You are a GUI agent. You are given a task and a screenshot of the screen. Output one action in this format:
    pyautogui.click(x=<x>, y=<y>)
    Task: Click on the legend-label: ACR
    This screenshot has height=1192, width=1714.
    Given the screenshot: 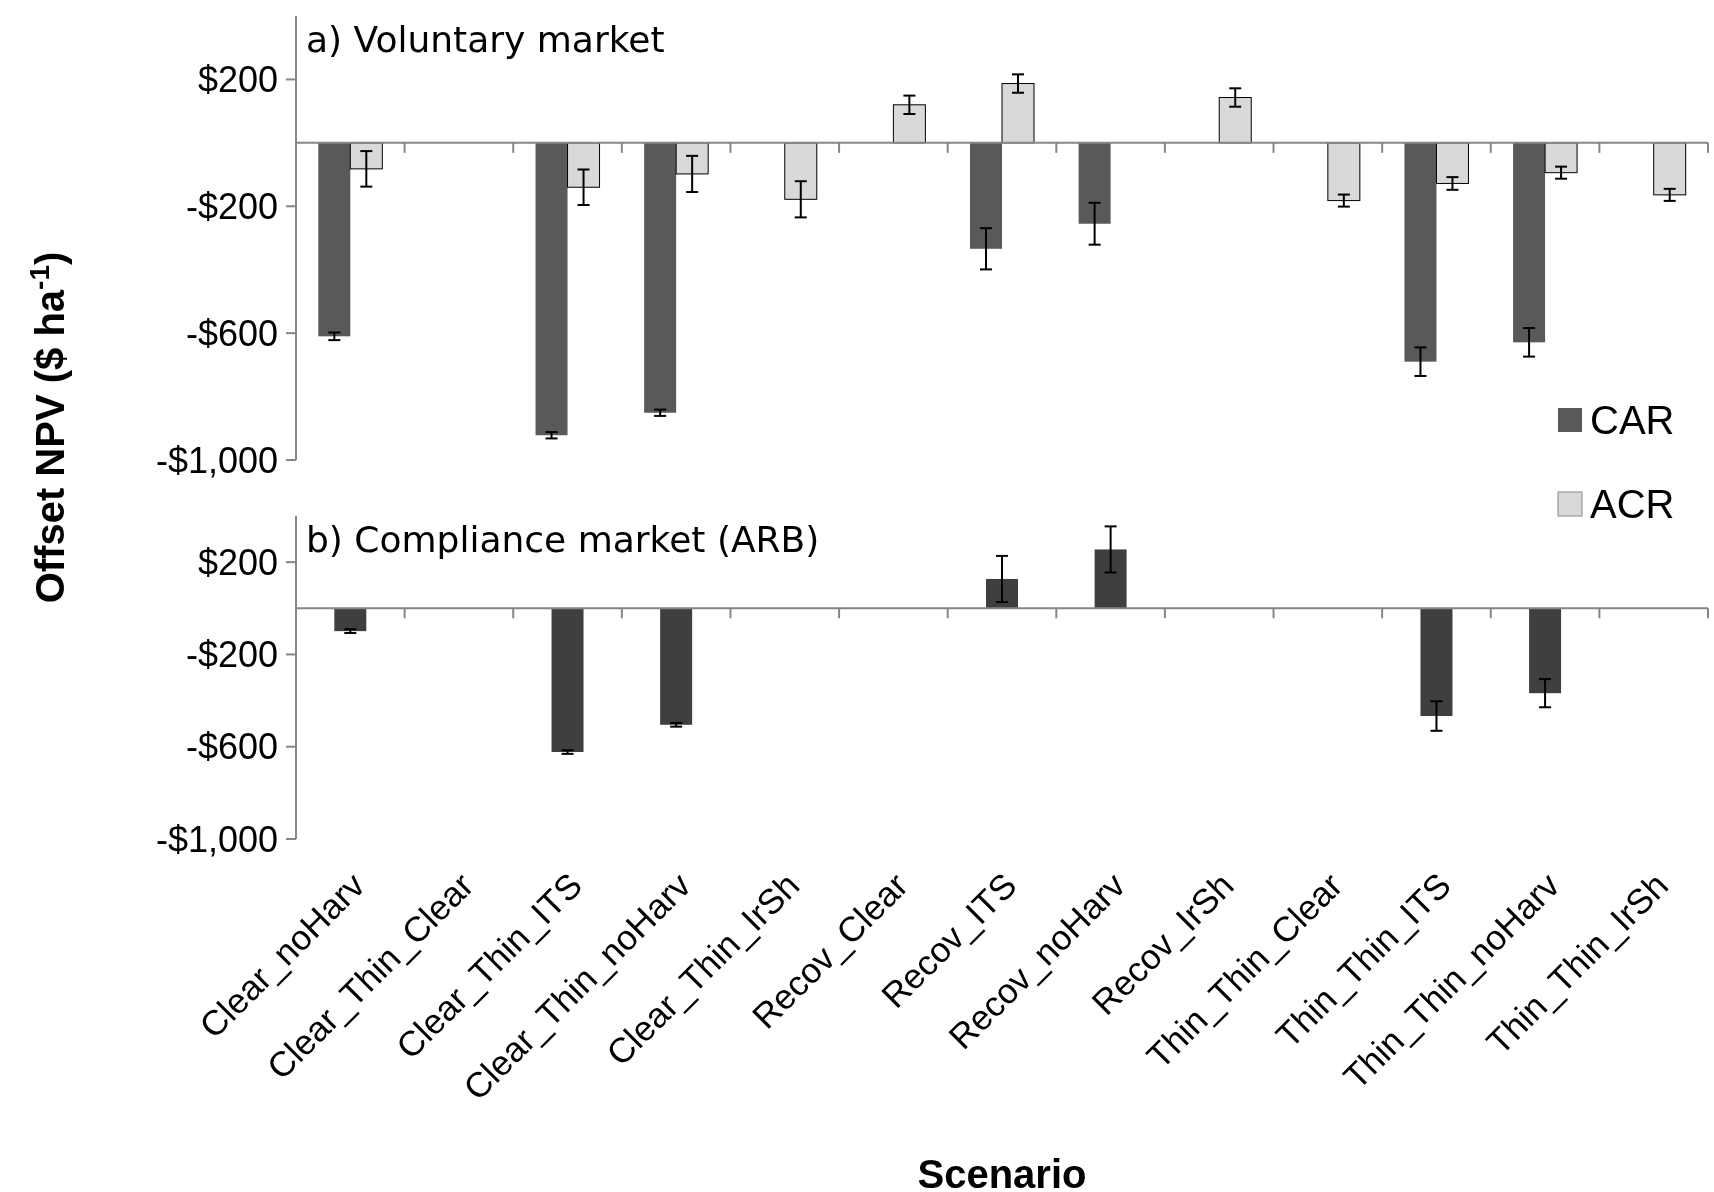 What is the action you would take?
    pyautogui.click(x=1632, y=504)
    